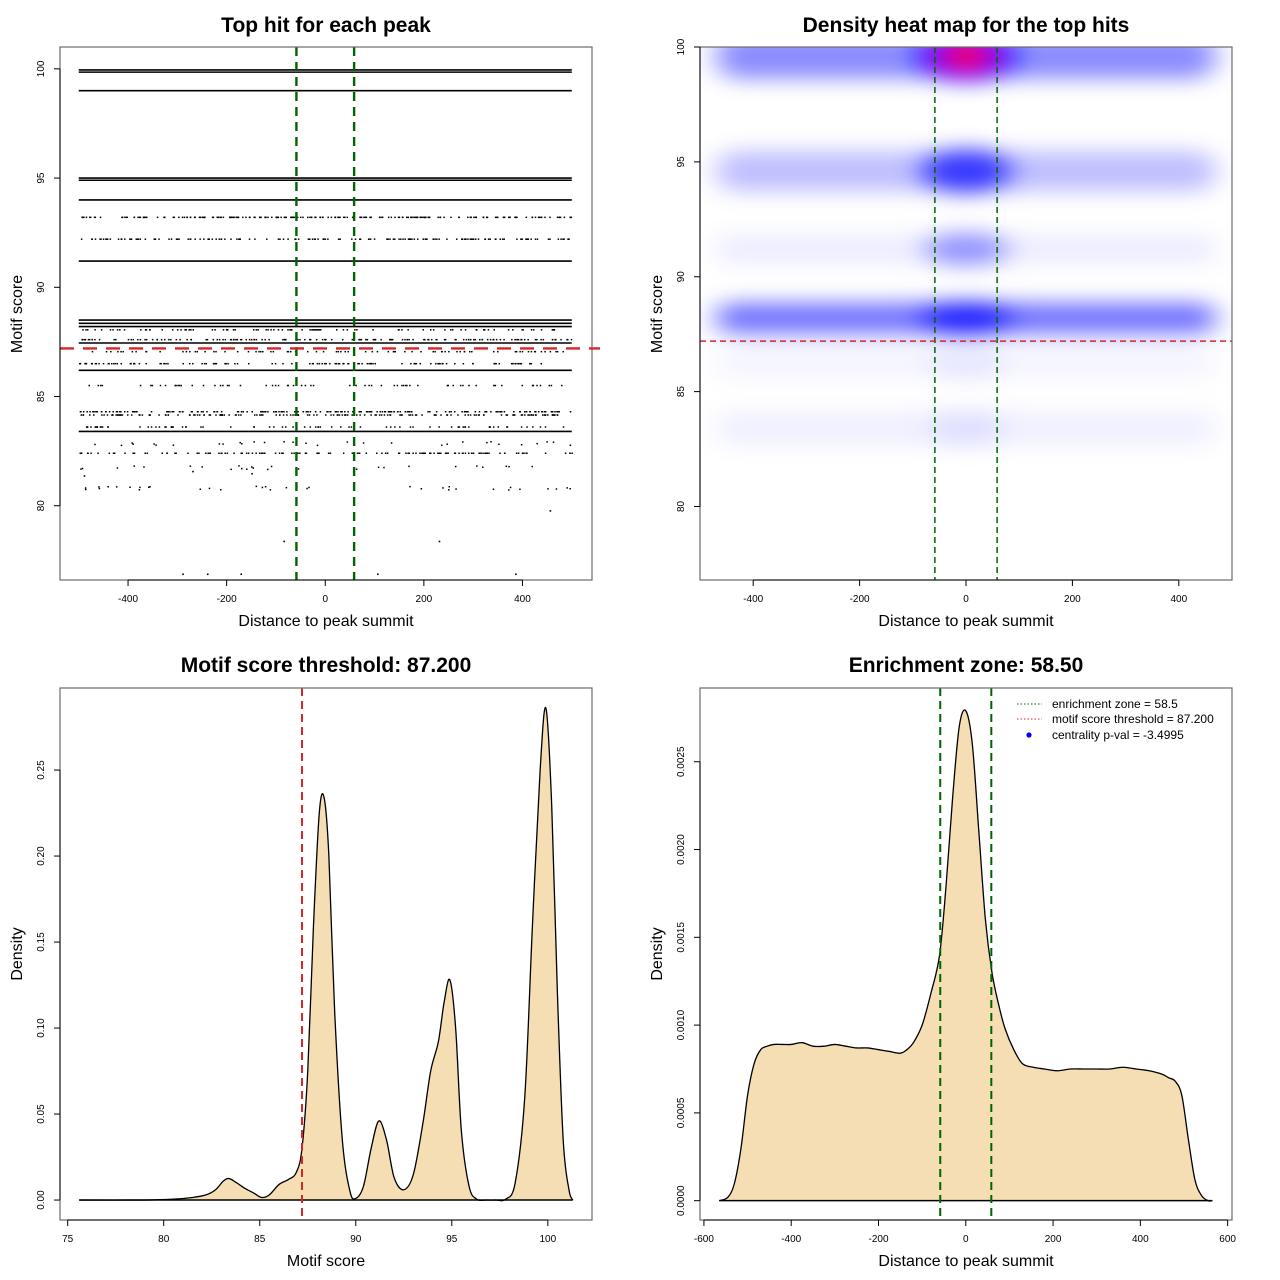  Describe the element at coordinates (966, 362) in the screenshot. I see `heatmap-hotspot` at that location.